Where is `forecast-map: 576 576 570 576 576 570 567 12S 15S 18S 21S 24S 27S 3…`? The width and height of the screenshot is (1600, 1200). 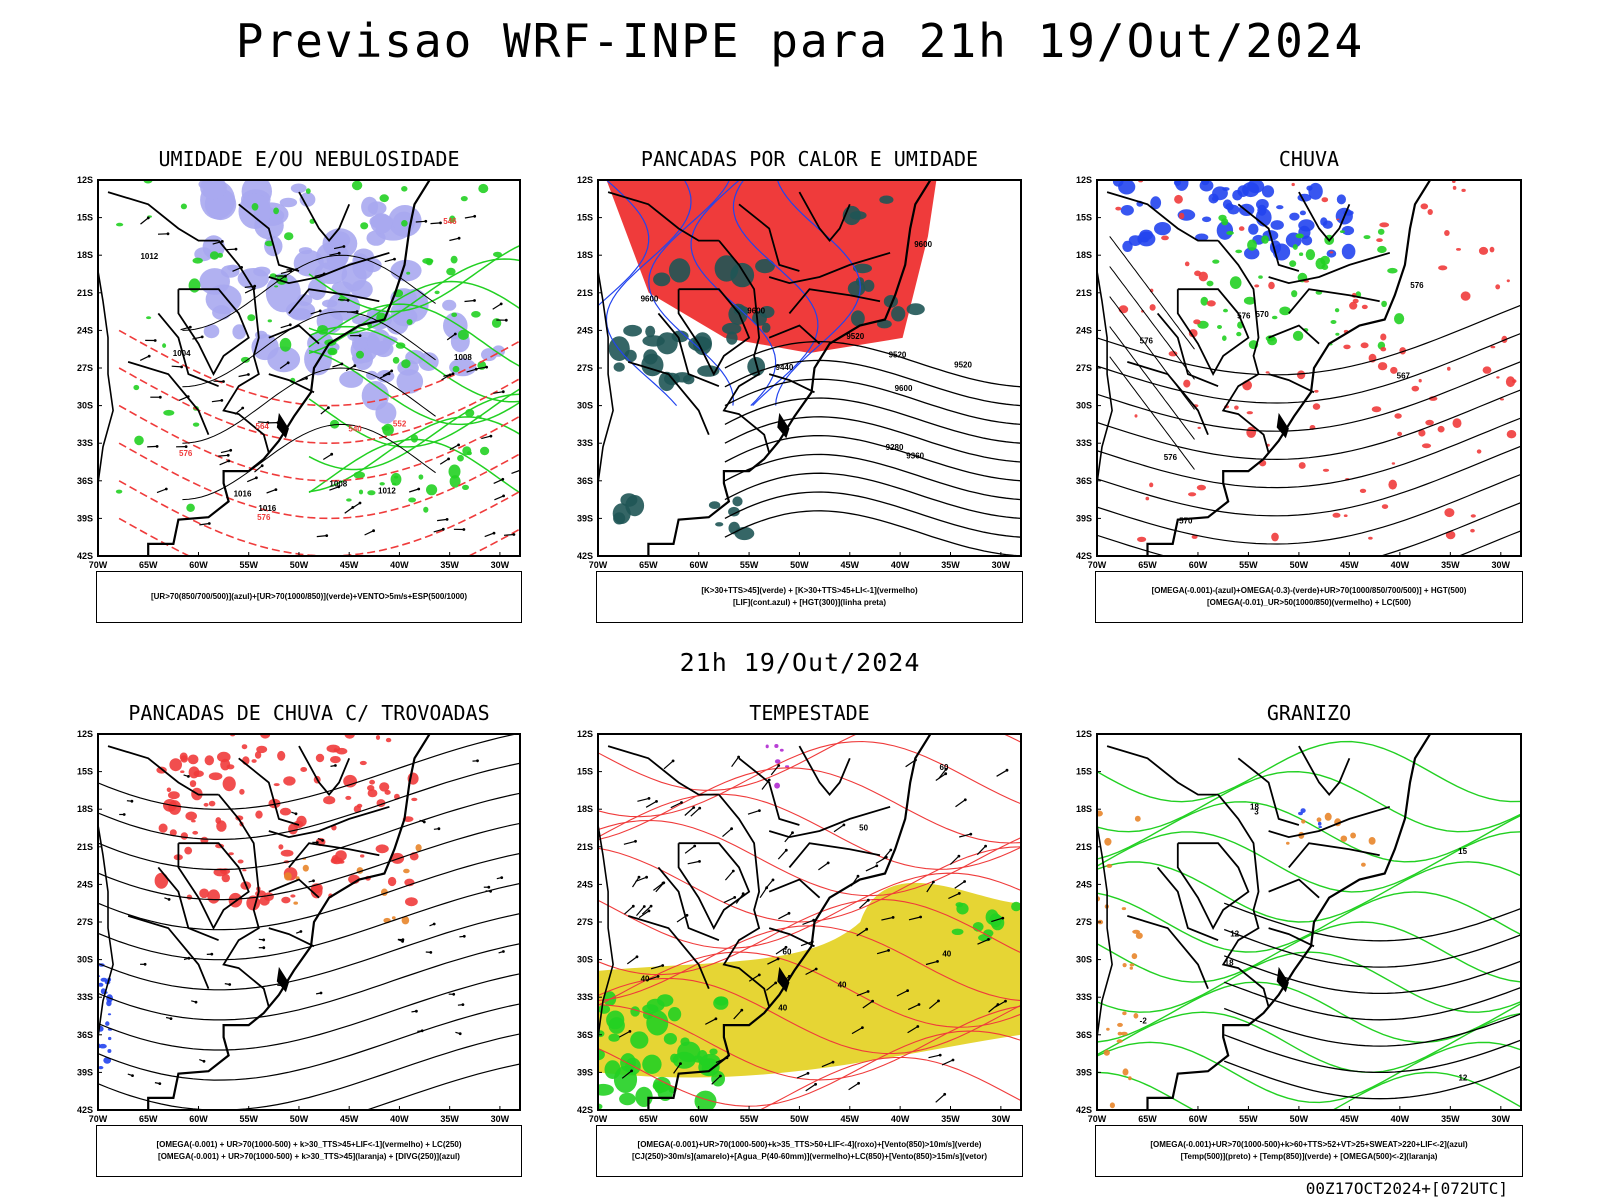
forecast-map: 576 576 570 576 576 570 567 12S 15S 18S 21S 24S 27S 3… is located at coordinates (1299, 373).